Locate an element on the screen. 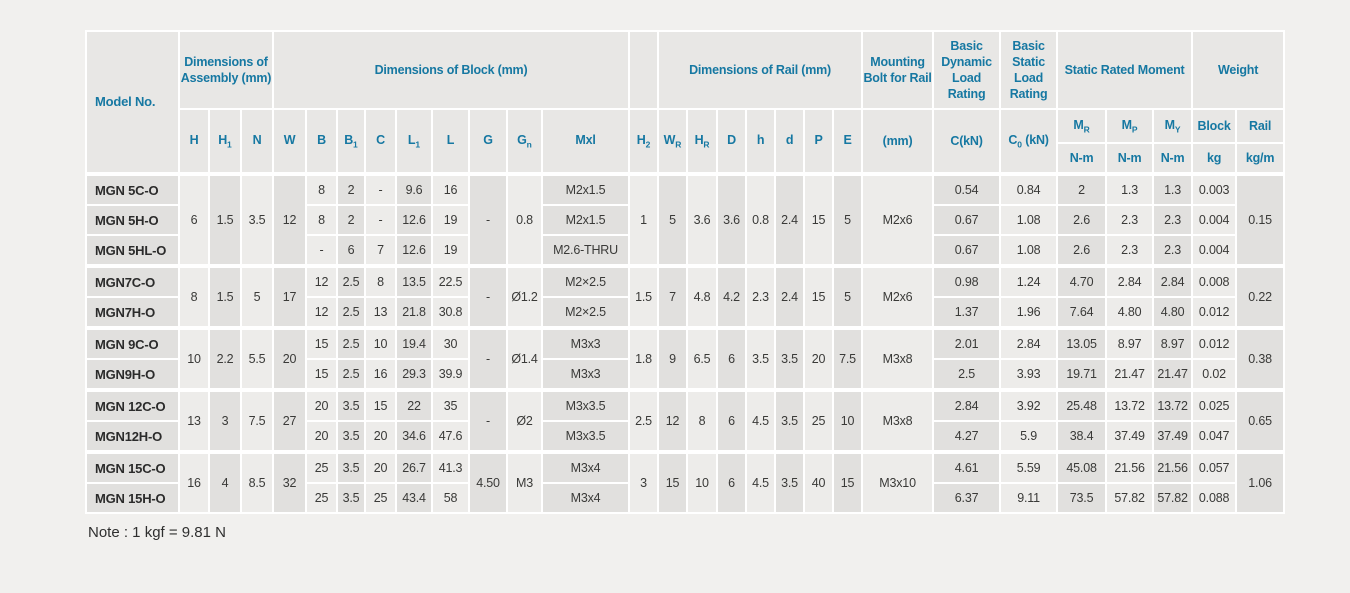 The image size is (1350, 593). cell-N: 5.5 is located at coordinates (257, 358).